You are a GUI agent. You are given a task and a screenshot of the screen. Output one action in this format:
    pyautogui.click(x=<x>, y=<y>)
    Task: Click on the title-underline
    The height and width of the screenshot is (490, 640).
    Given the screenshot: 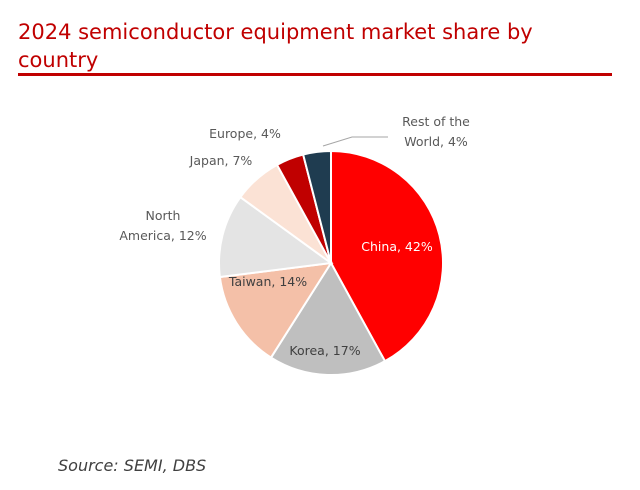 What is the action you would take?
    pyautogui.click(x=315, y=74)
    